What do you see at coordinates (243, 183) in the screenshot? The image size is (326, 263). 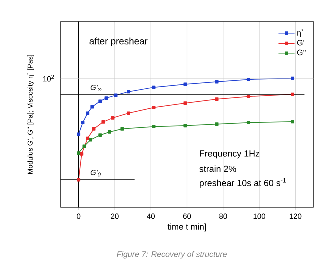 I see `annotation: preshear 10s at 60 s$^{-1}$` at bounding box center [243, 183].